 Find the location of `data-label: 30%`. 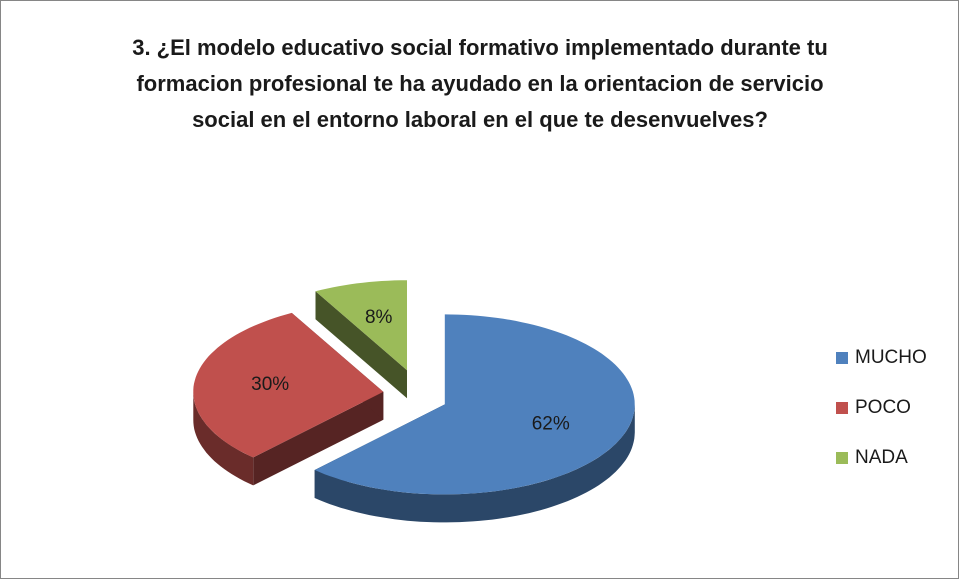

data-label: 30% is located at coordinates (270, 384).